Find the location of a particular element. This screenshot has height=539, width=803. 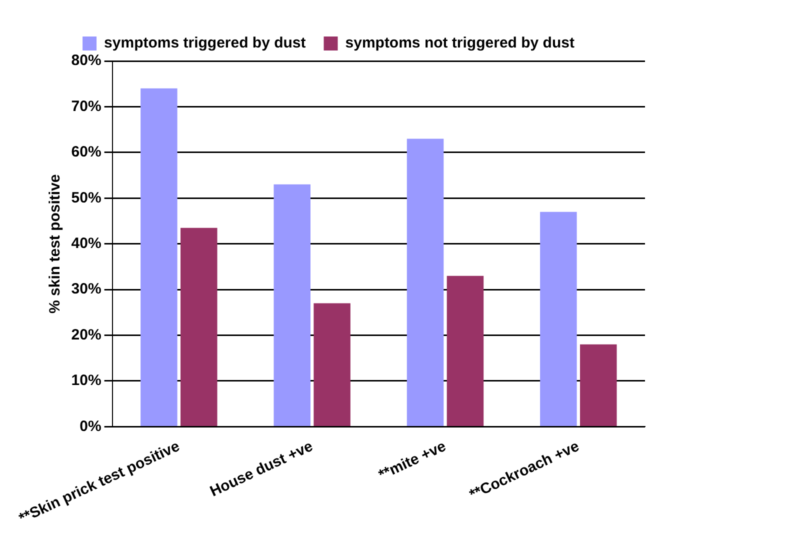

y-tick-label: 80% is located at coordinates (86, 61).